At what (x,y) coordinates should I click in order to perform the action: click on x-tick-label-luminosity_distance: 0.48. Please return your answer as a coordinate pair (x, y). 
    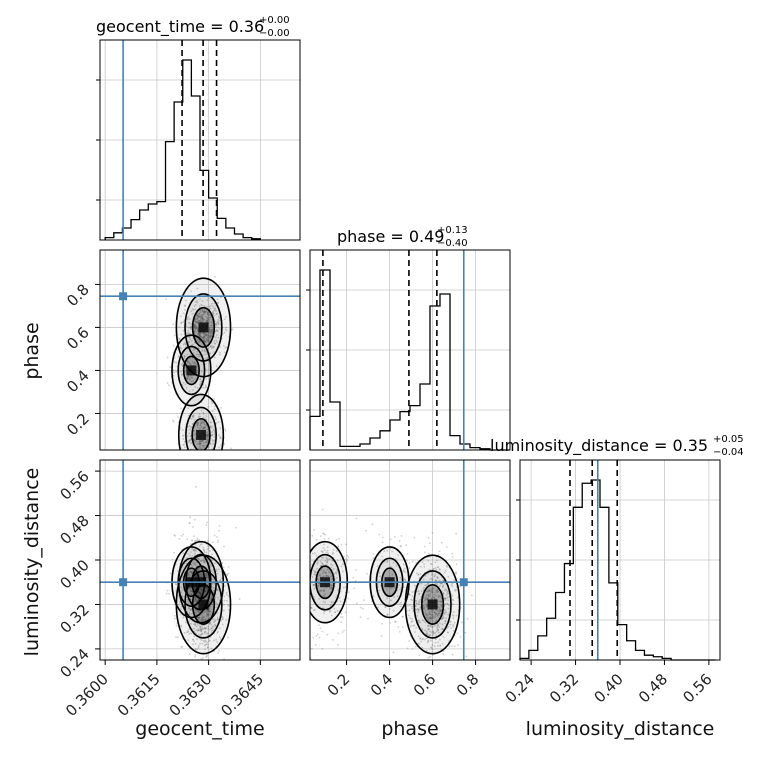
    Looking at the image, I should click on (653, 688).